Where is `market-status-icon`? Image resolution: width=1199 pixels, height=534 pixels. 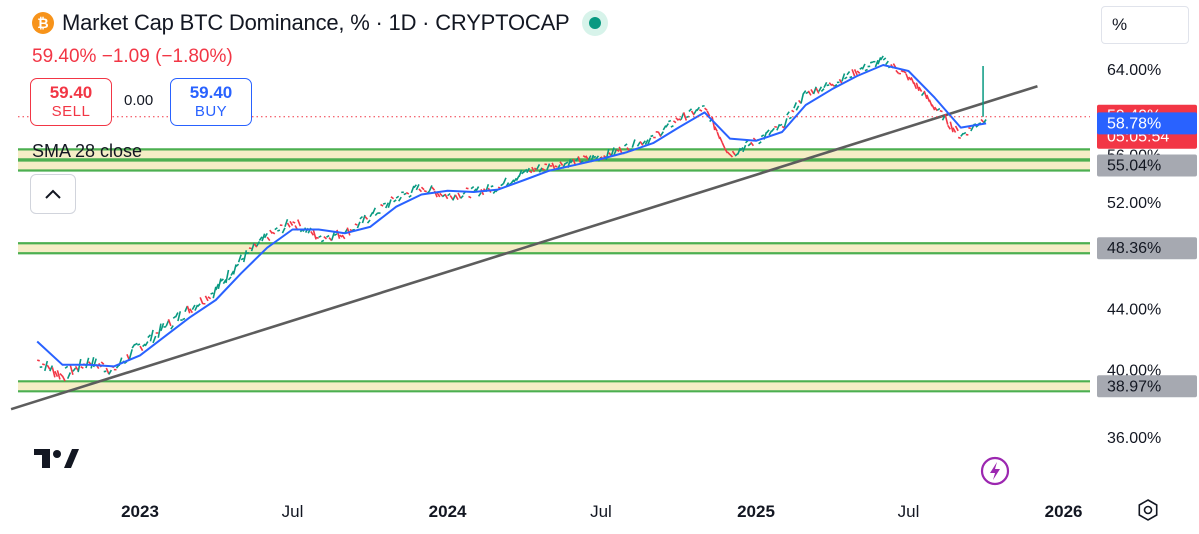 market-status-icon is located at coordinates (594, 23).